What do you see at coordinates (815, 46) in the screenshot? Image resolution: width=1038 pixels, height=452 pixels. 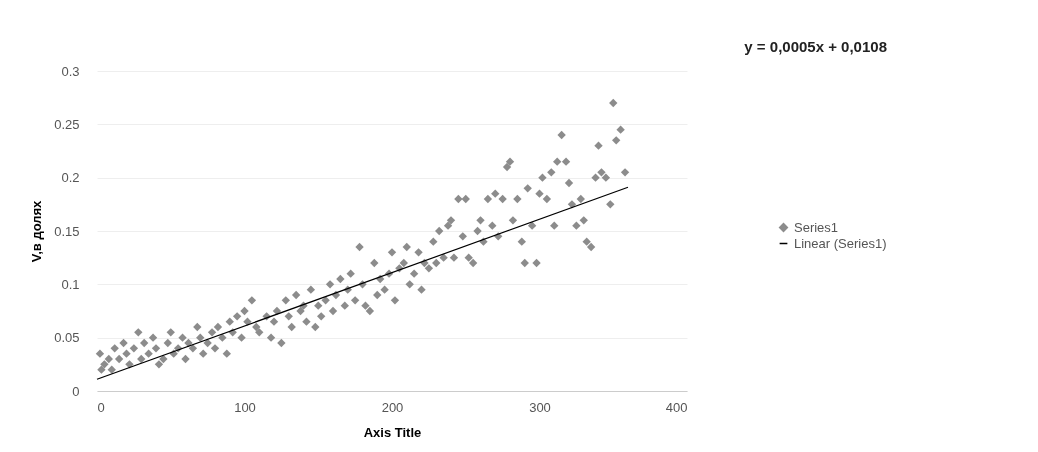 I see `text: y = 0,0005x + 0,0108` at bounding box center [815, 46].